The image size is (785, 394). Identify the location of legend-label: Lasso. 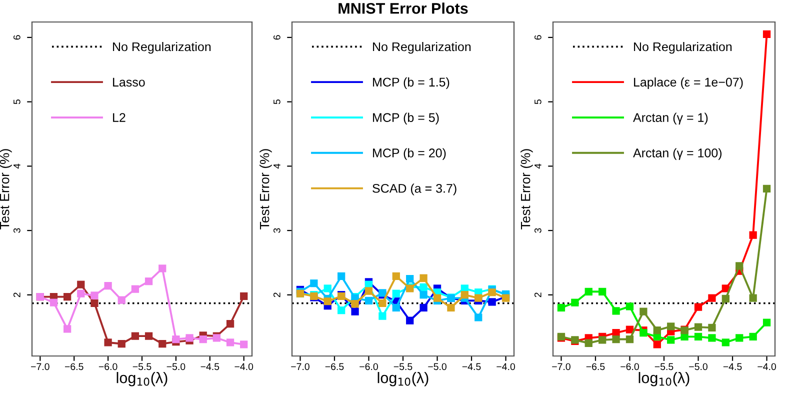
(129, 82).